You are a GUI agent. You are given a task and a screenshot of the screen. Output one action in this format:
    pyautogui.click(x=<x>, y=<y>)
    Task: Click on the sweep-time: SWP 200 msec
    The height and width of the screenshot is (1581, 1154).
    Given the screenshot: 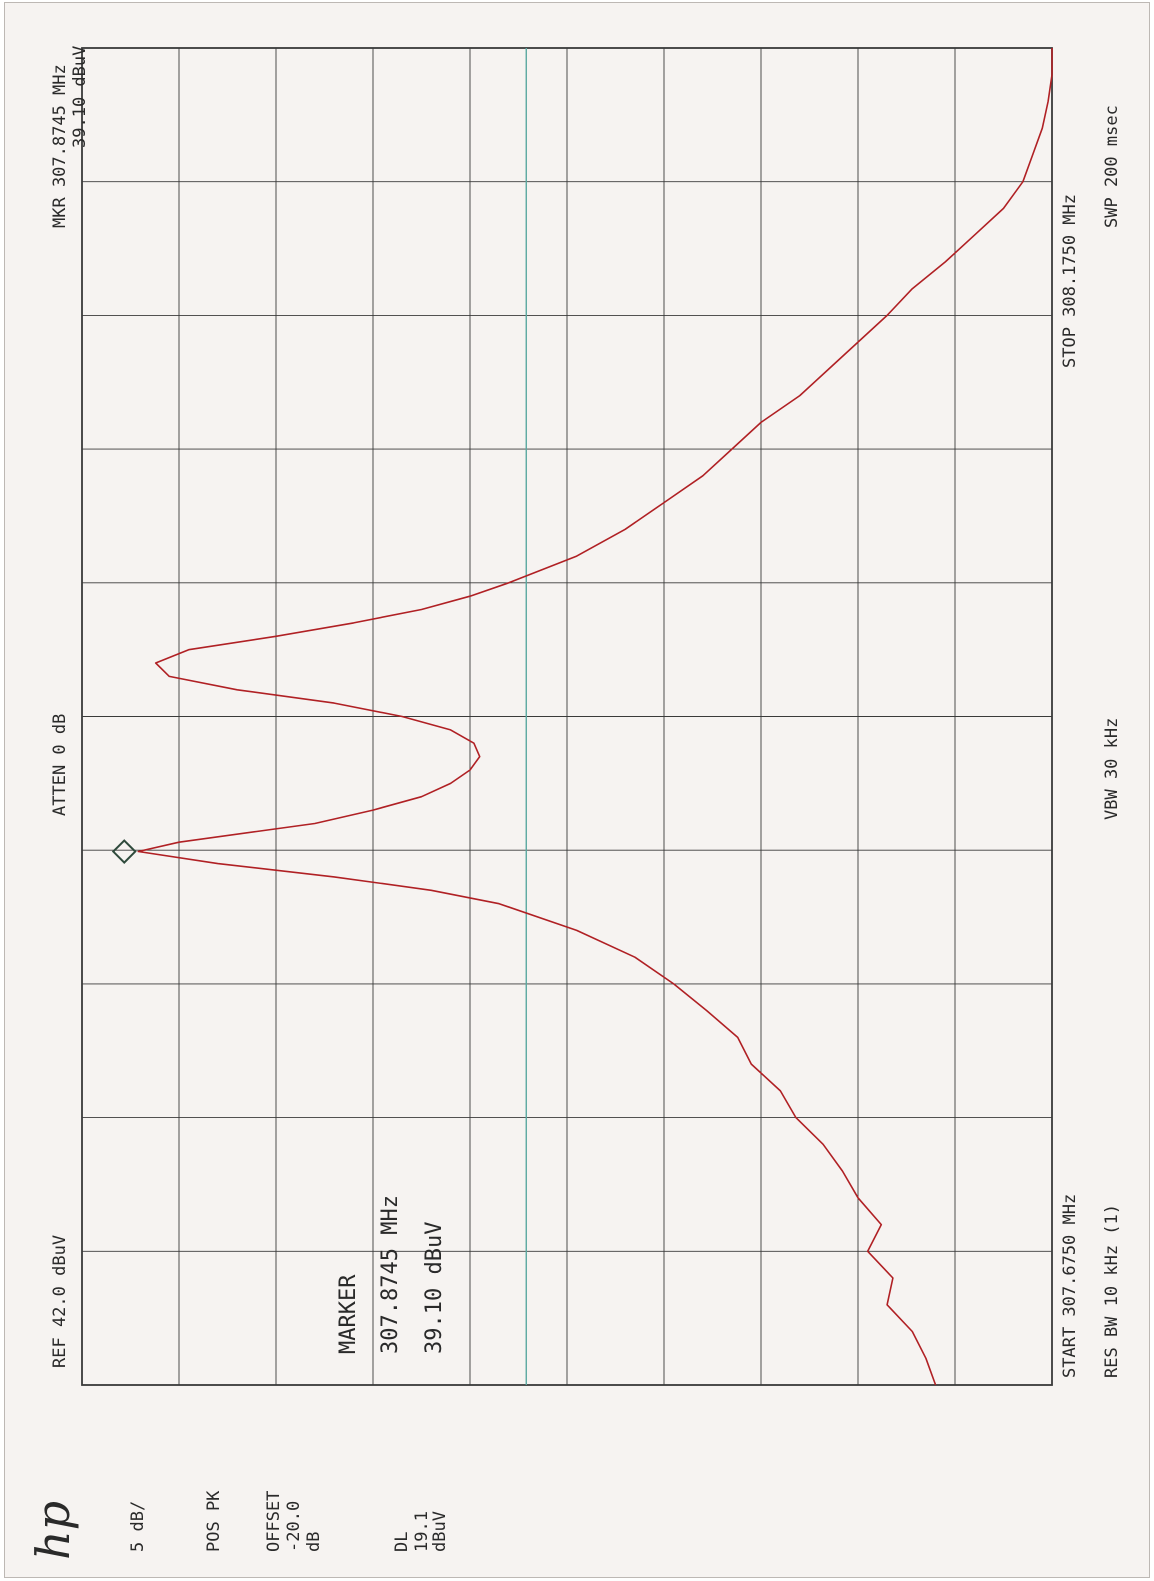 What is the action you would take?
    pyautogui.click(x=1112, y=166)
    